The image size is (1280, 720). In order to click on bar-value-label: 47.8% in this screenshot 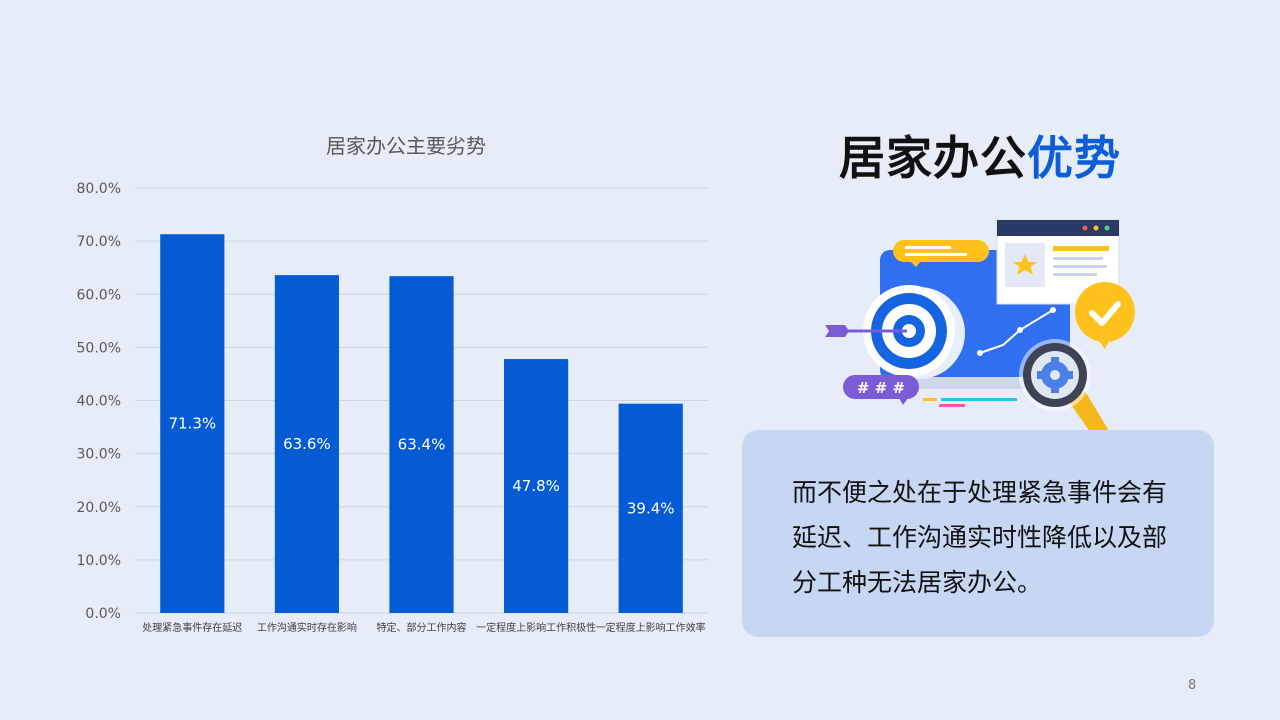, I will do `click(536, 486)`.